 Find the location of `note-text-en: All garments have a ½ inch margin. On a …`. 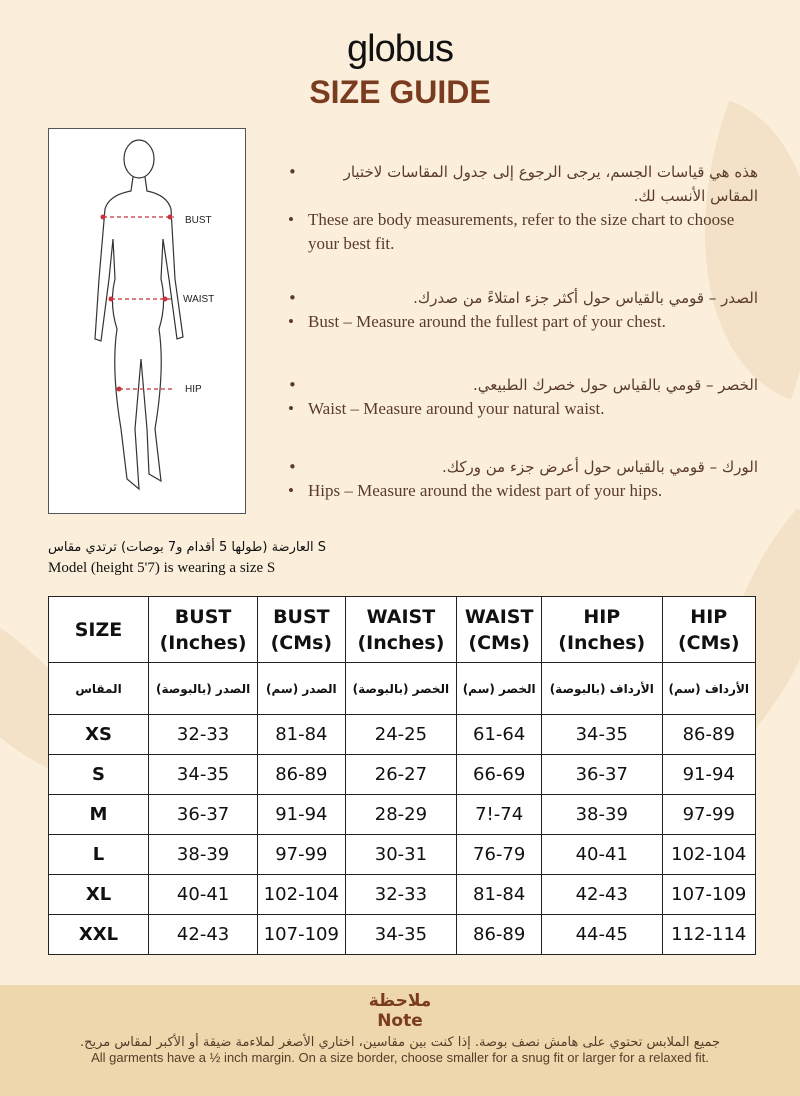

note-text-en: All garments have a ½ inch margin. On a … is located at coordinates (400, 1057).